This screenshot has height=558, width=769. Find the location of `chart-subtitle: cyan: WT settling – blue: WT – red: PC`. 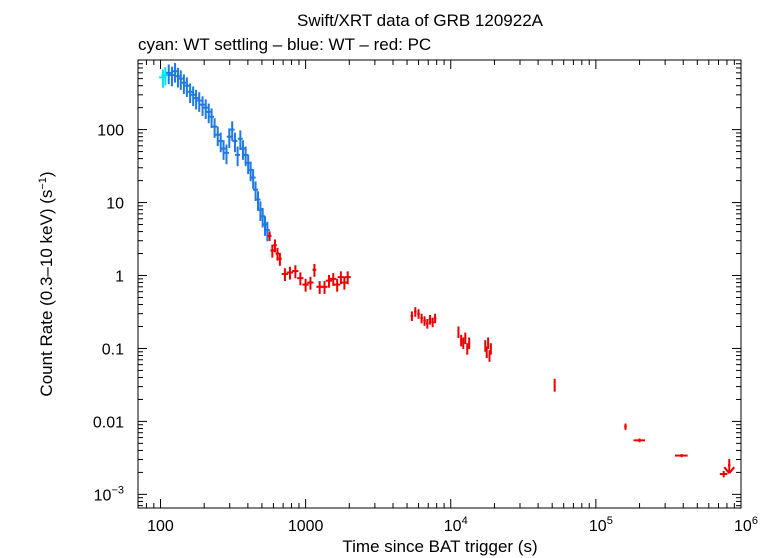

chart-subtitle: cyan: WT settling – blue: WT – red: PC is located at coordinates (284, 44).